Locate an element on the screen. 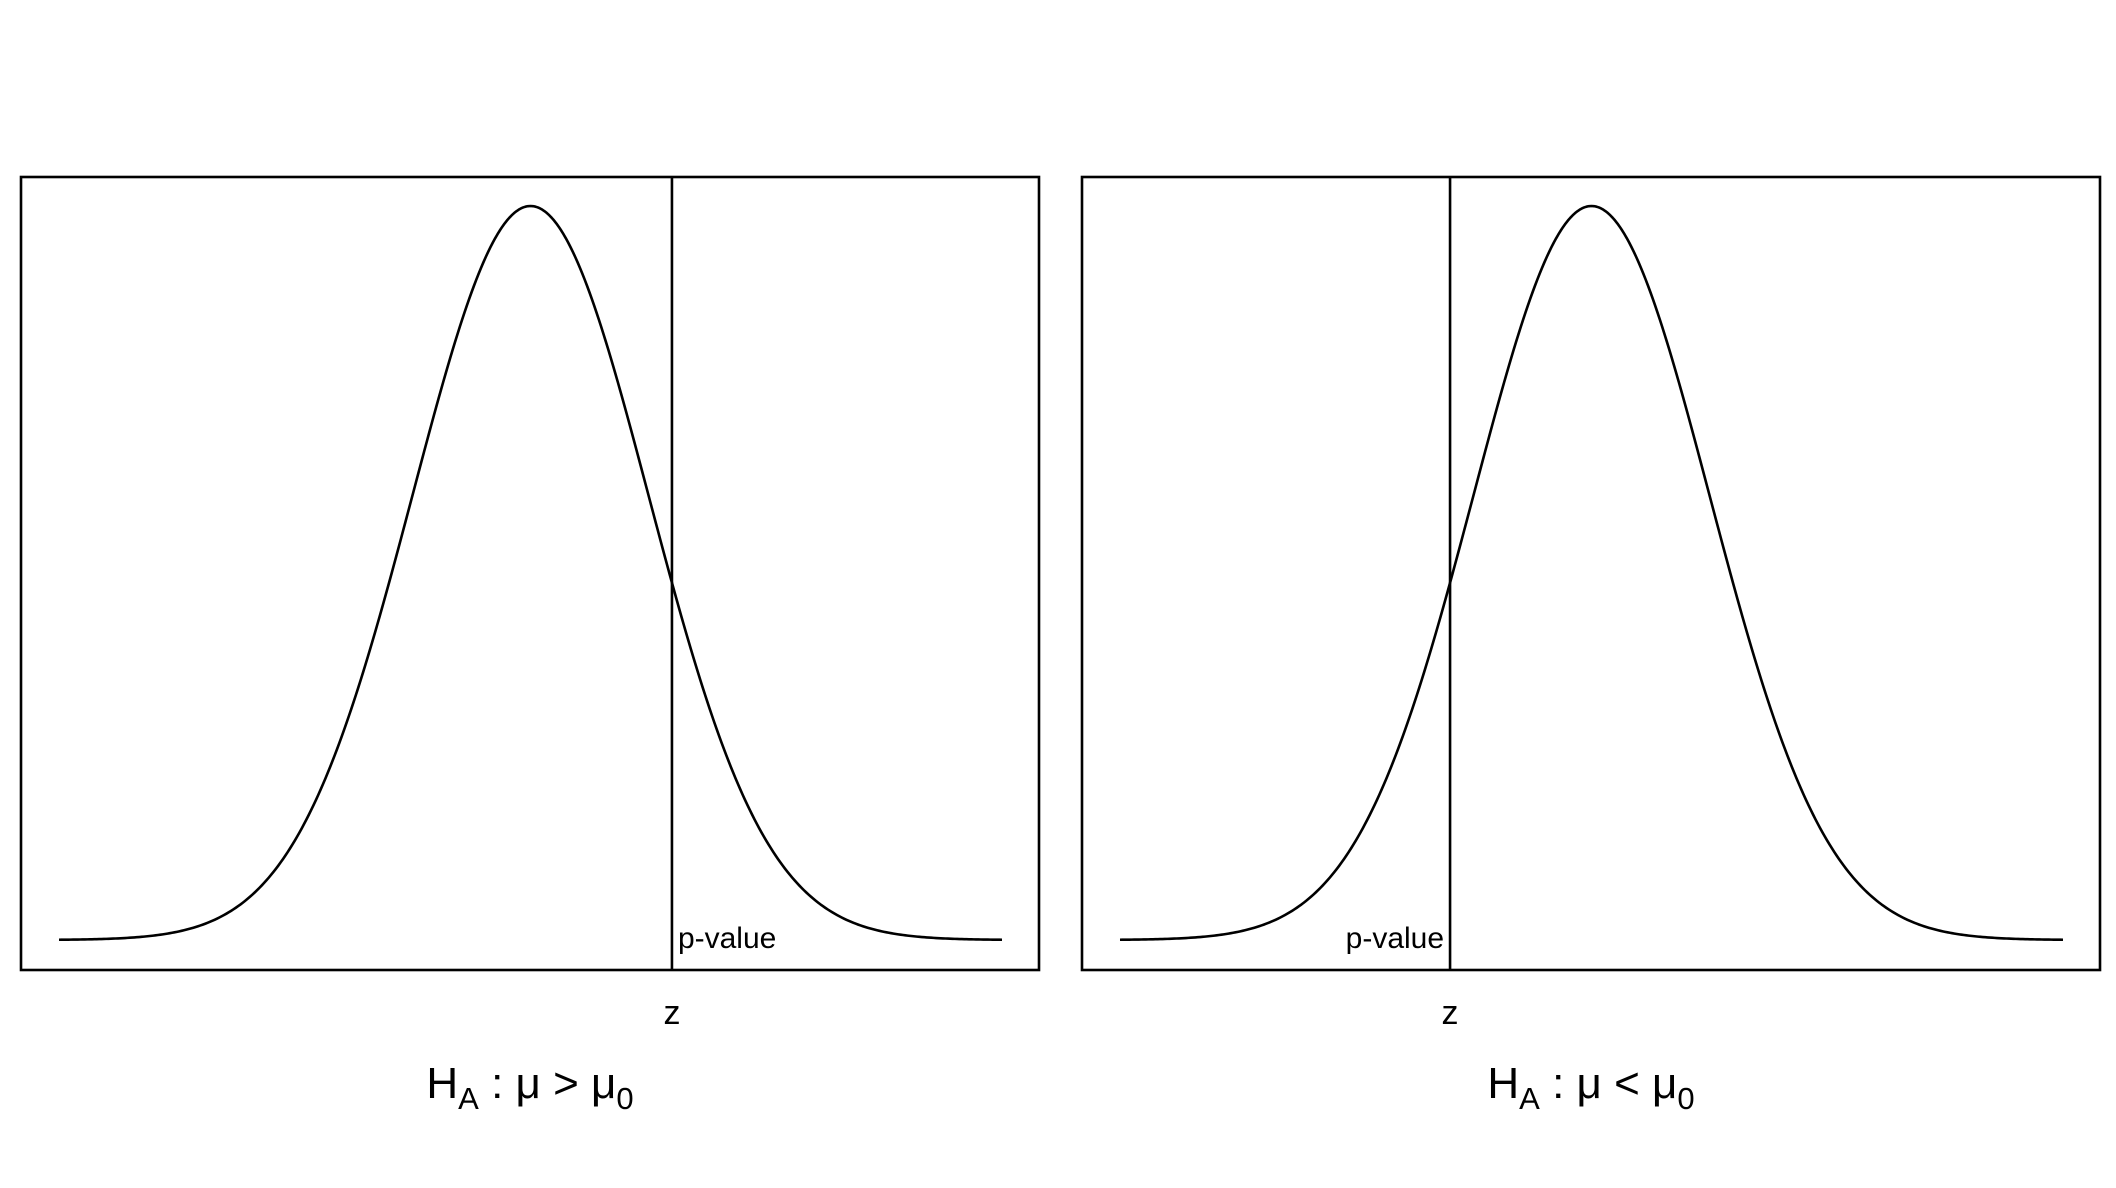 The width and height of the screenshot is (2116, 1188). caption-left-h: H is located at coordinates (442, 1083).